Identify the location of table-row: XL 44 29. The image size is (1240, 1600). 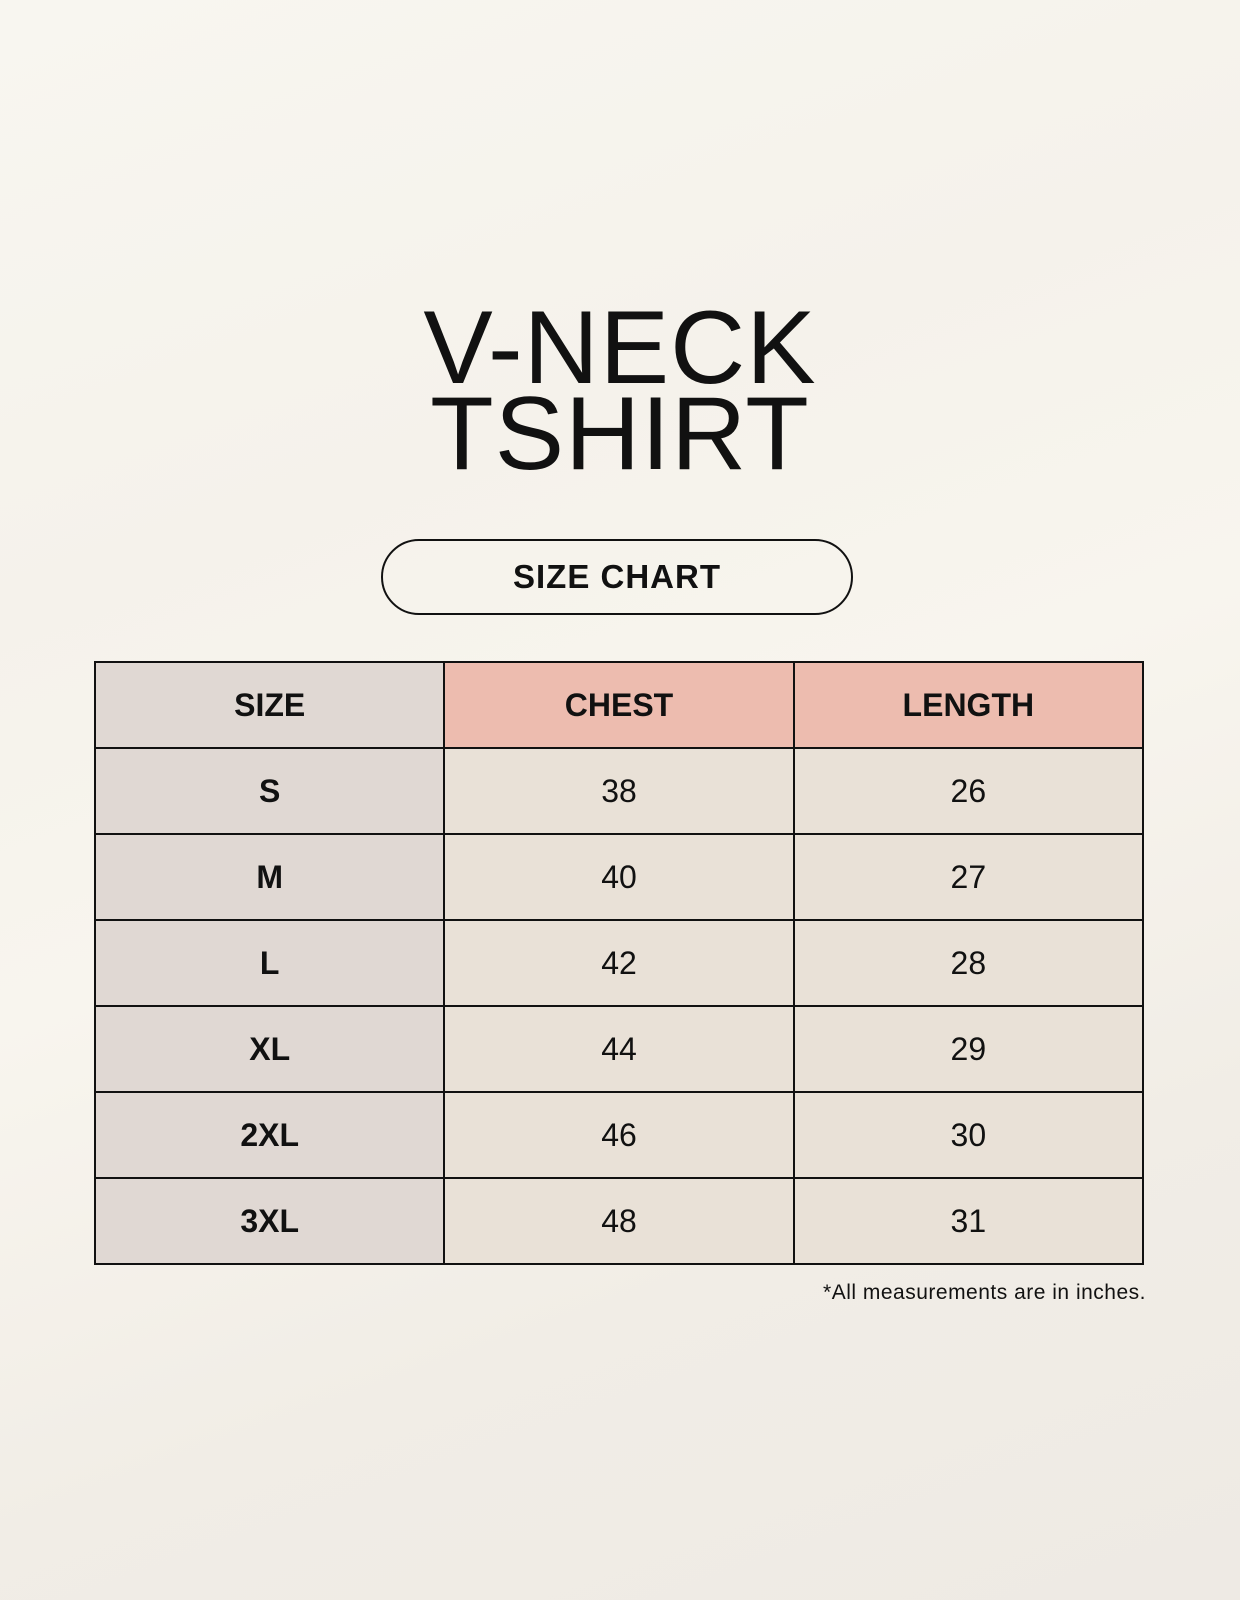
(619, 1049).